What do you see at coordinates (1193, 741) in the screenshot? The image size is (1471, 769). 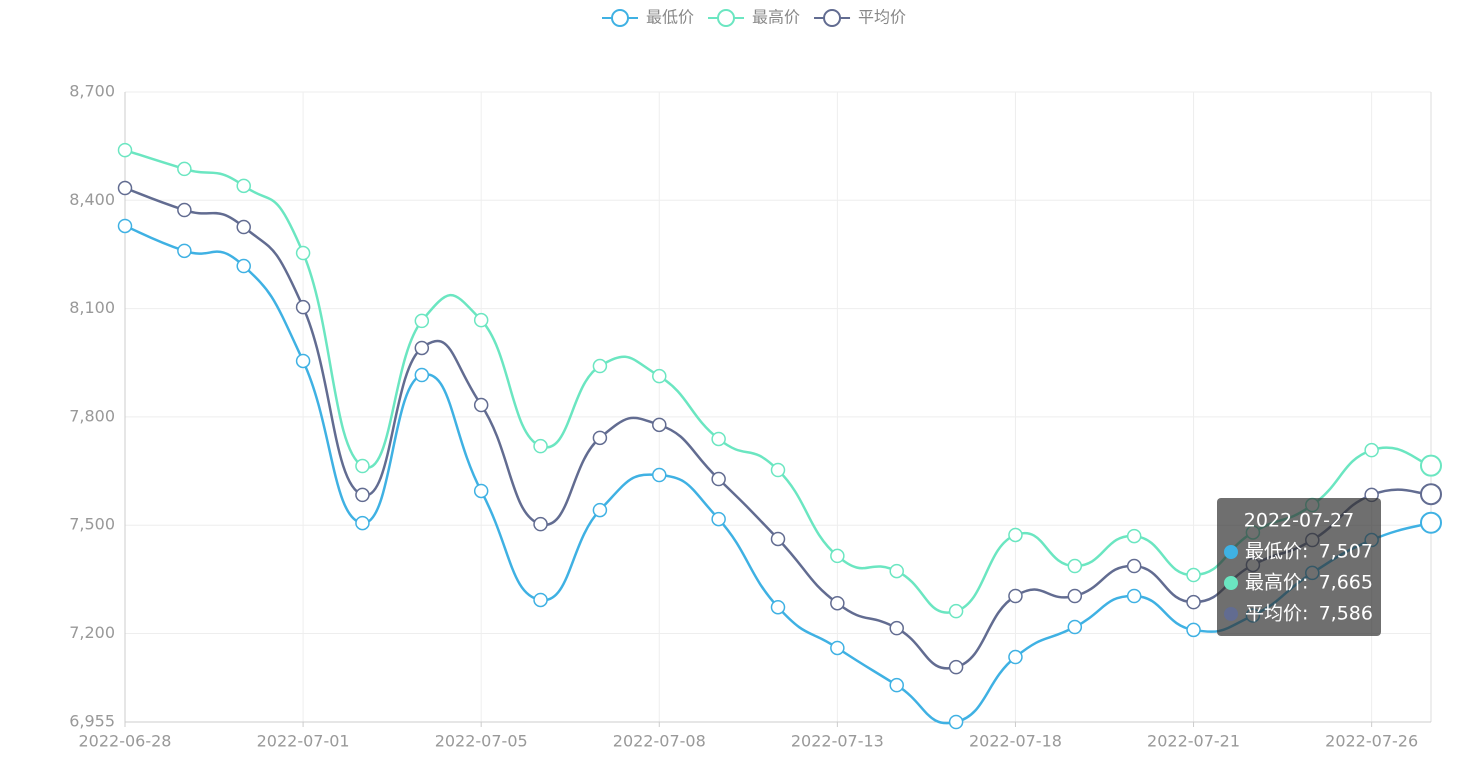 I see `x-tick-label: 2022-07-21` at bounding box center [1193, 741].